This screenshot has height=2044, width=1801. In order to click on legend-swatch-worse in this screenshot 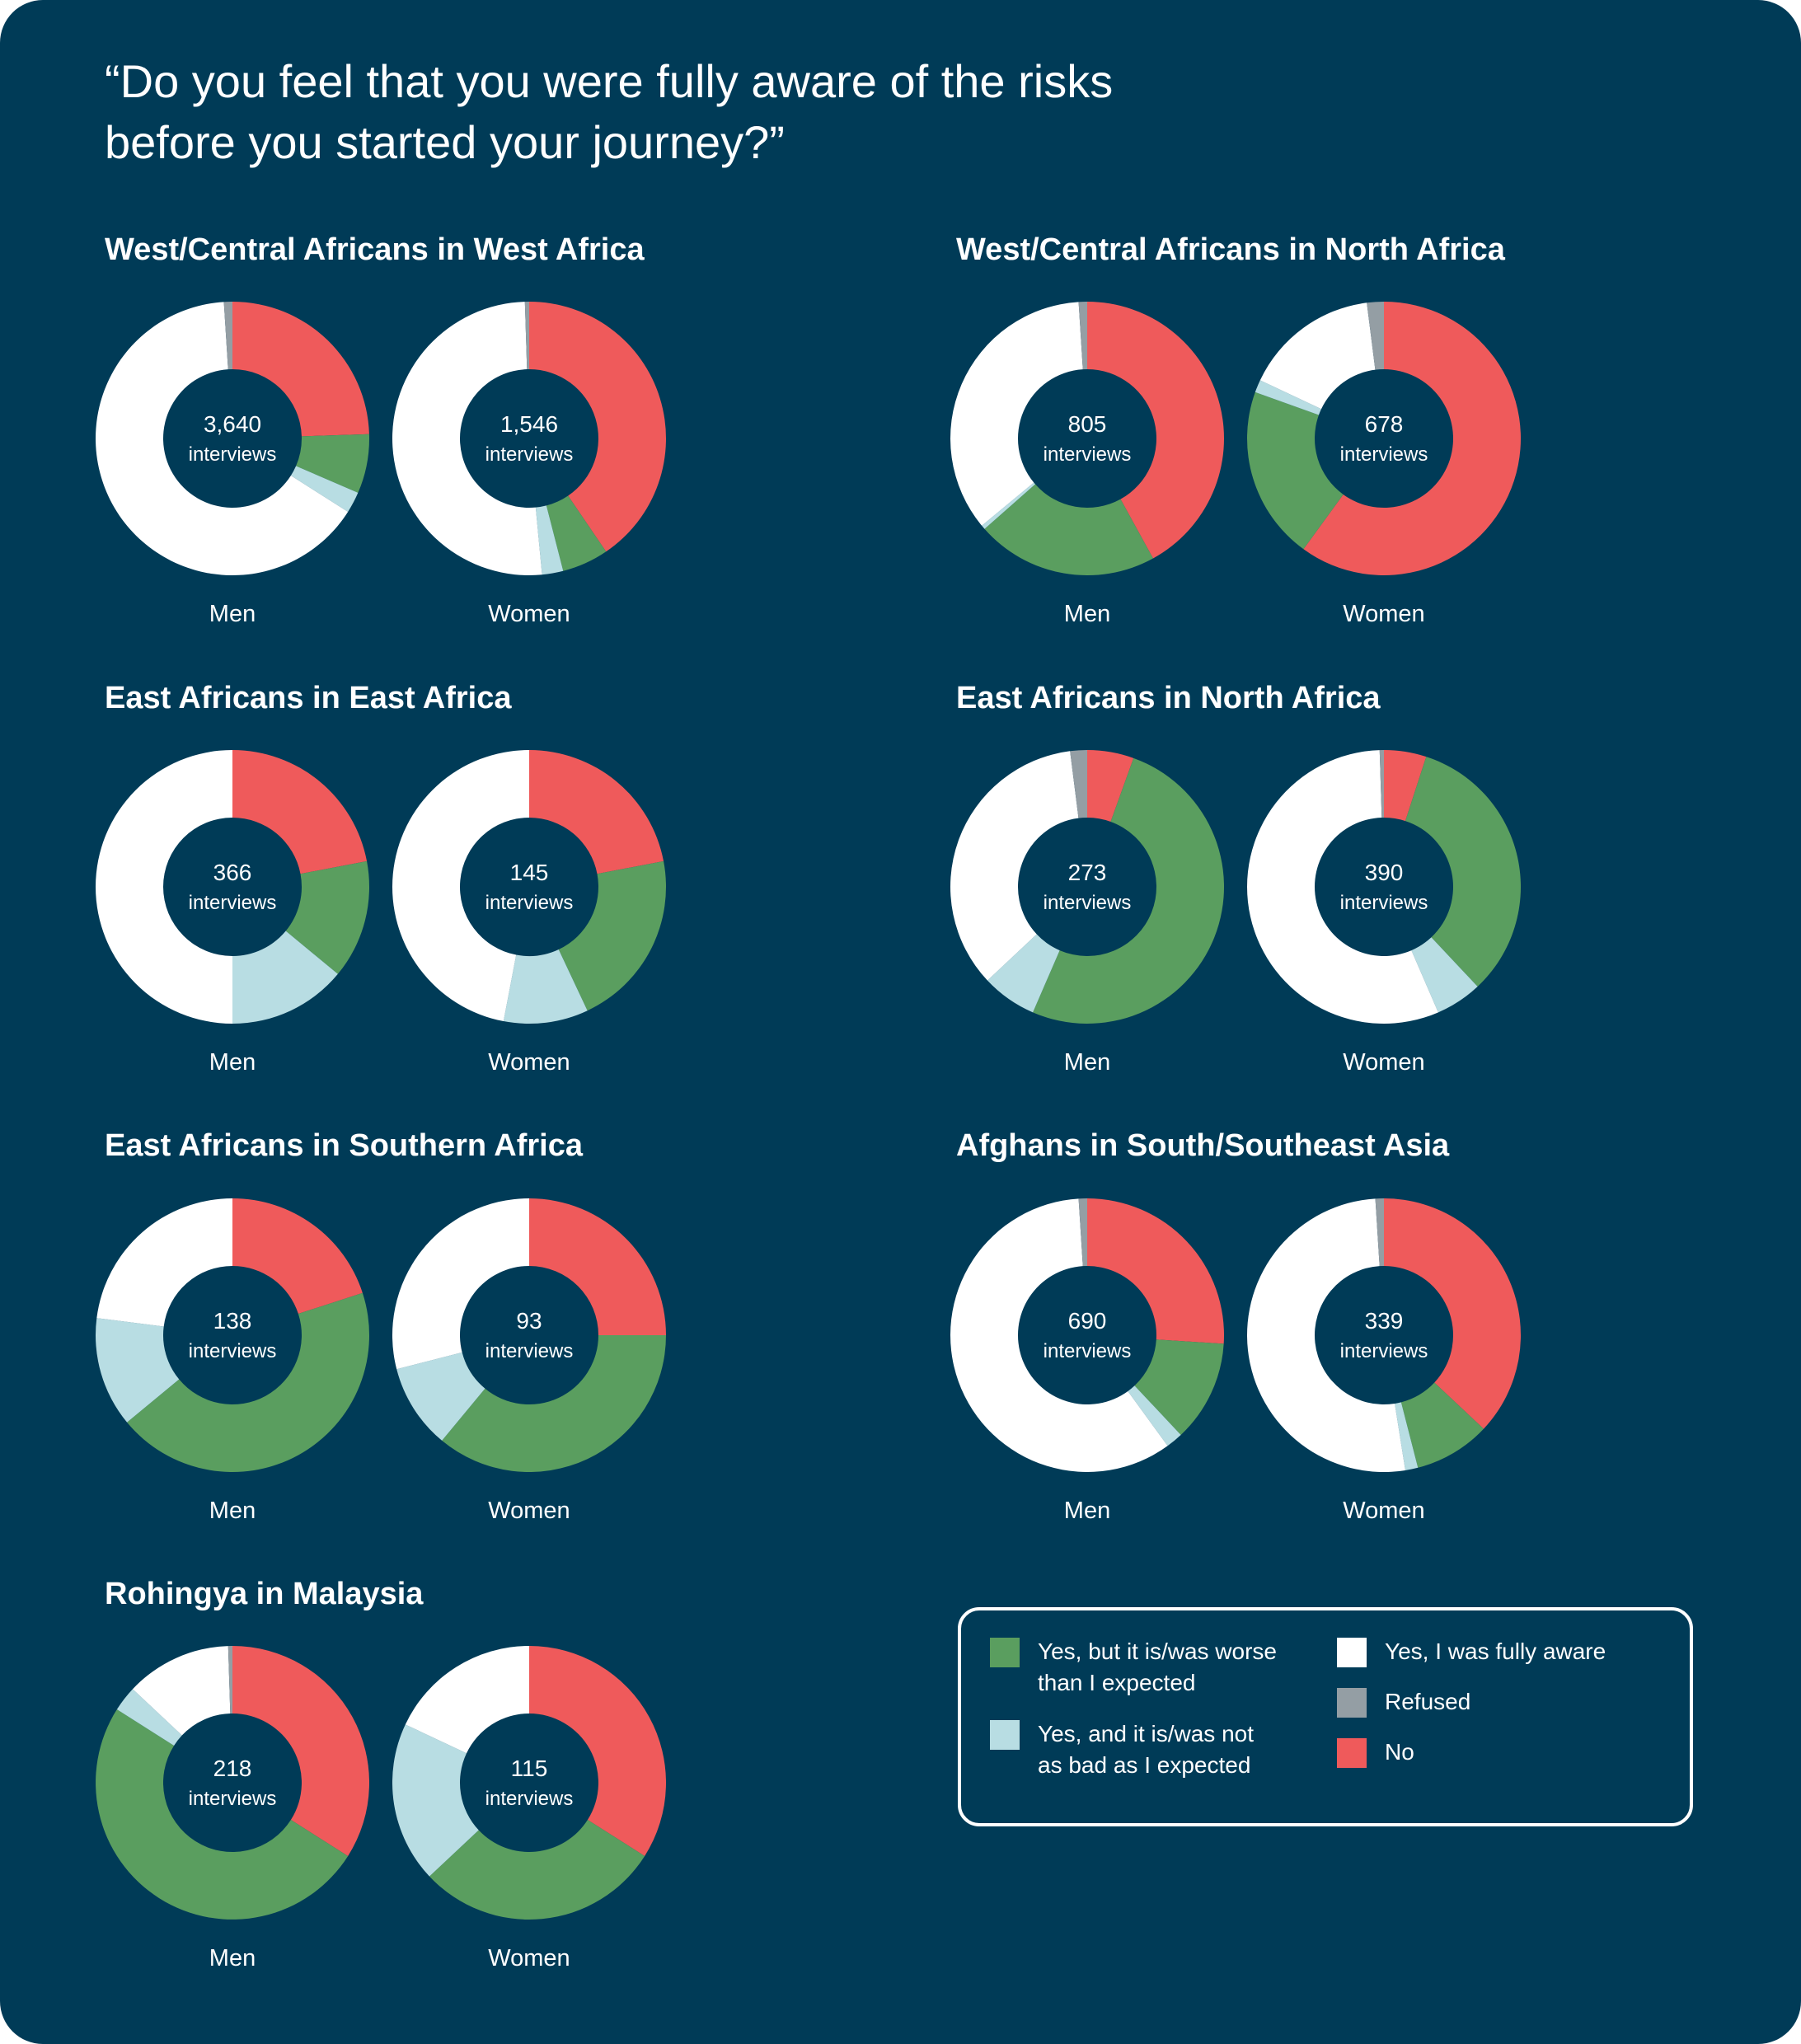, I will do `click(1005, 1652)`.